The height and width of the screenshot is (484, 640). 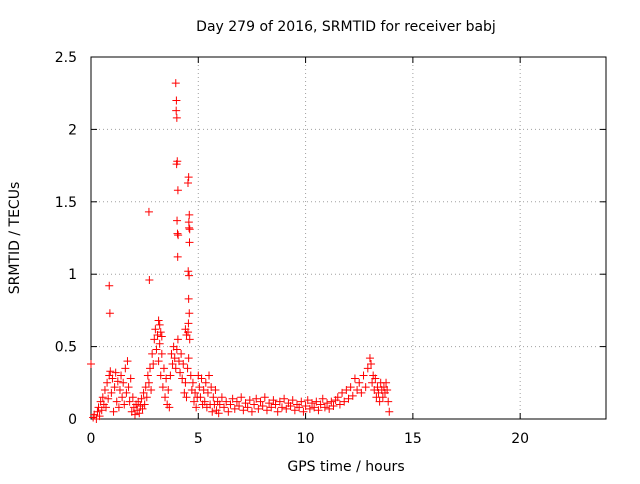 I want to click on y-tick-label: 2.5, so click(x=66, y=58).